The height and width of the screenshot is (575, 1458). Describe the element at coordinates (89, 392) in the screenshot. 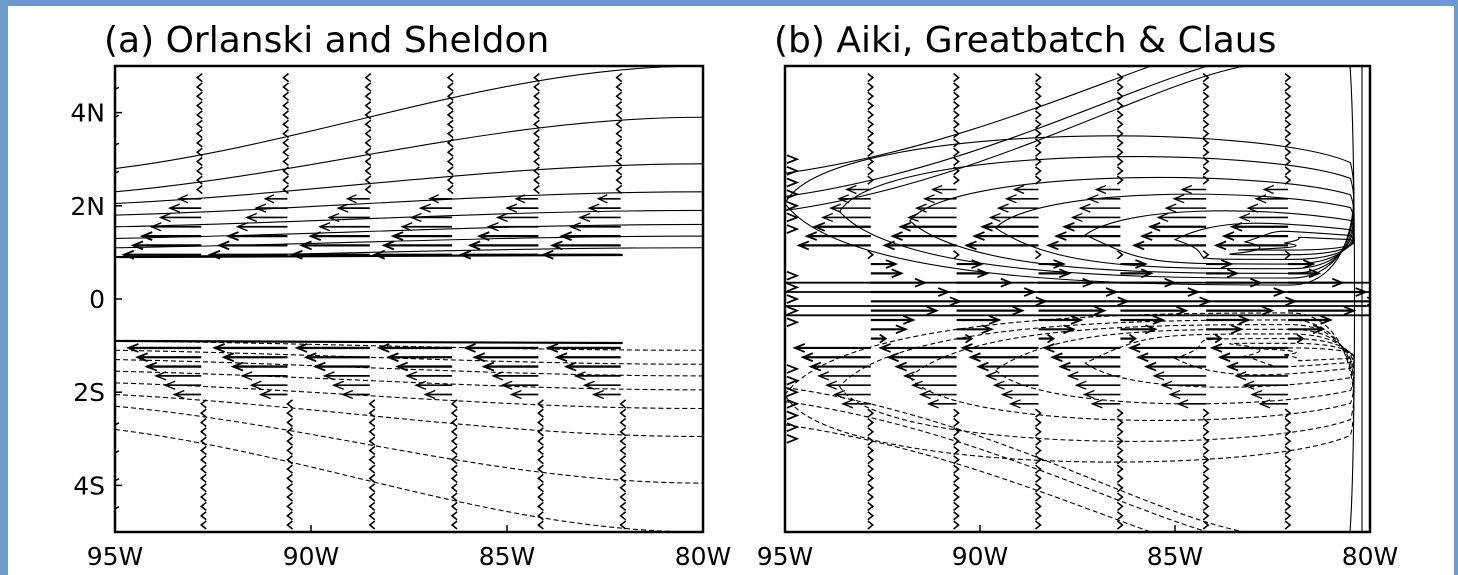

I see `y-tick-label: 2S` at that location.